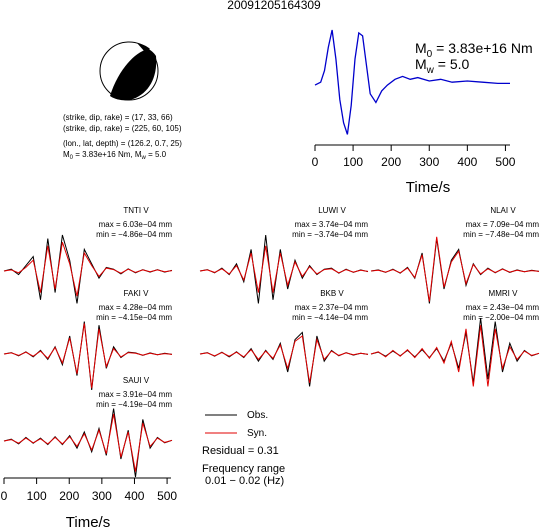 The height and width of the screenshot is (530, 548). I want to click on station-min: min = −2.00e−04 mm, so click(501, 317).